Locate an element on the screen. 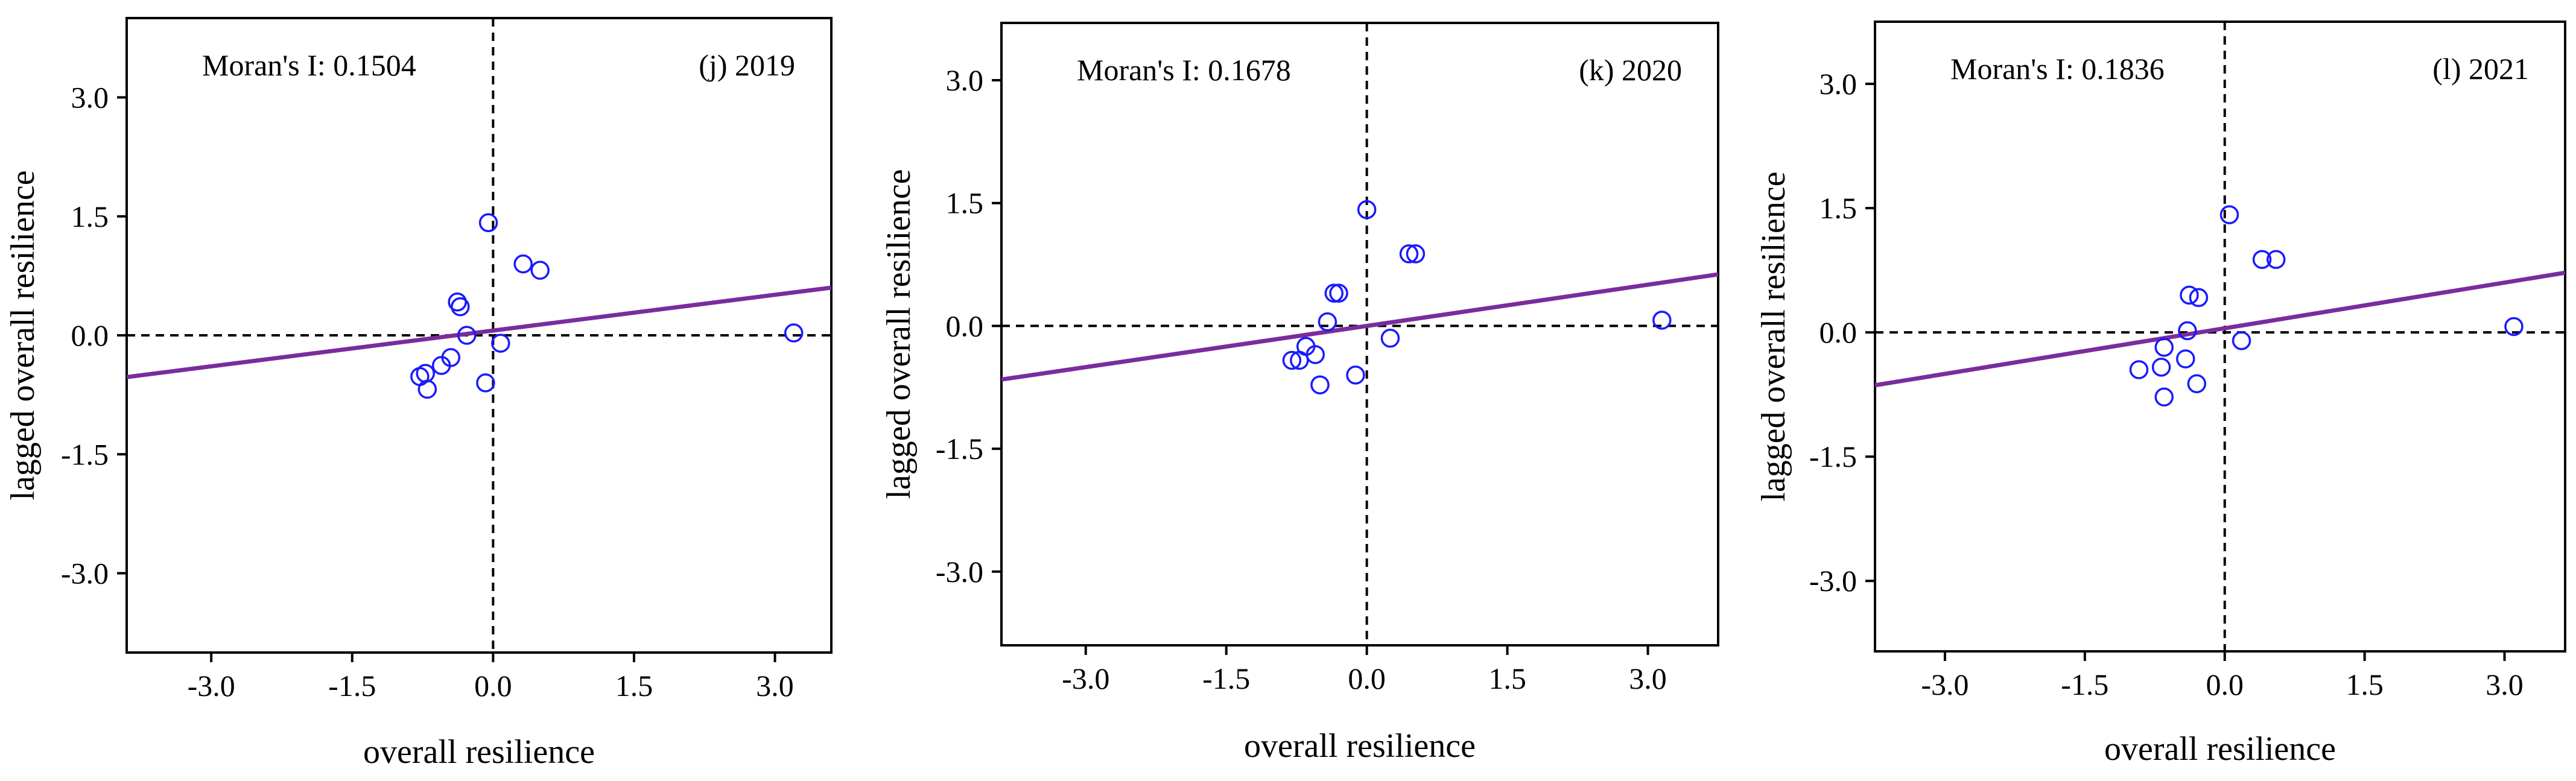  panel-title: (j) 2019 is located at coordinates (747, 65).